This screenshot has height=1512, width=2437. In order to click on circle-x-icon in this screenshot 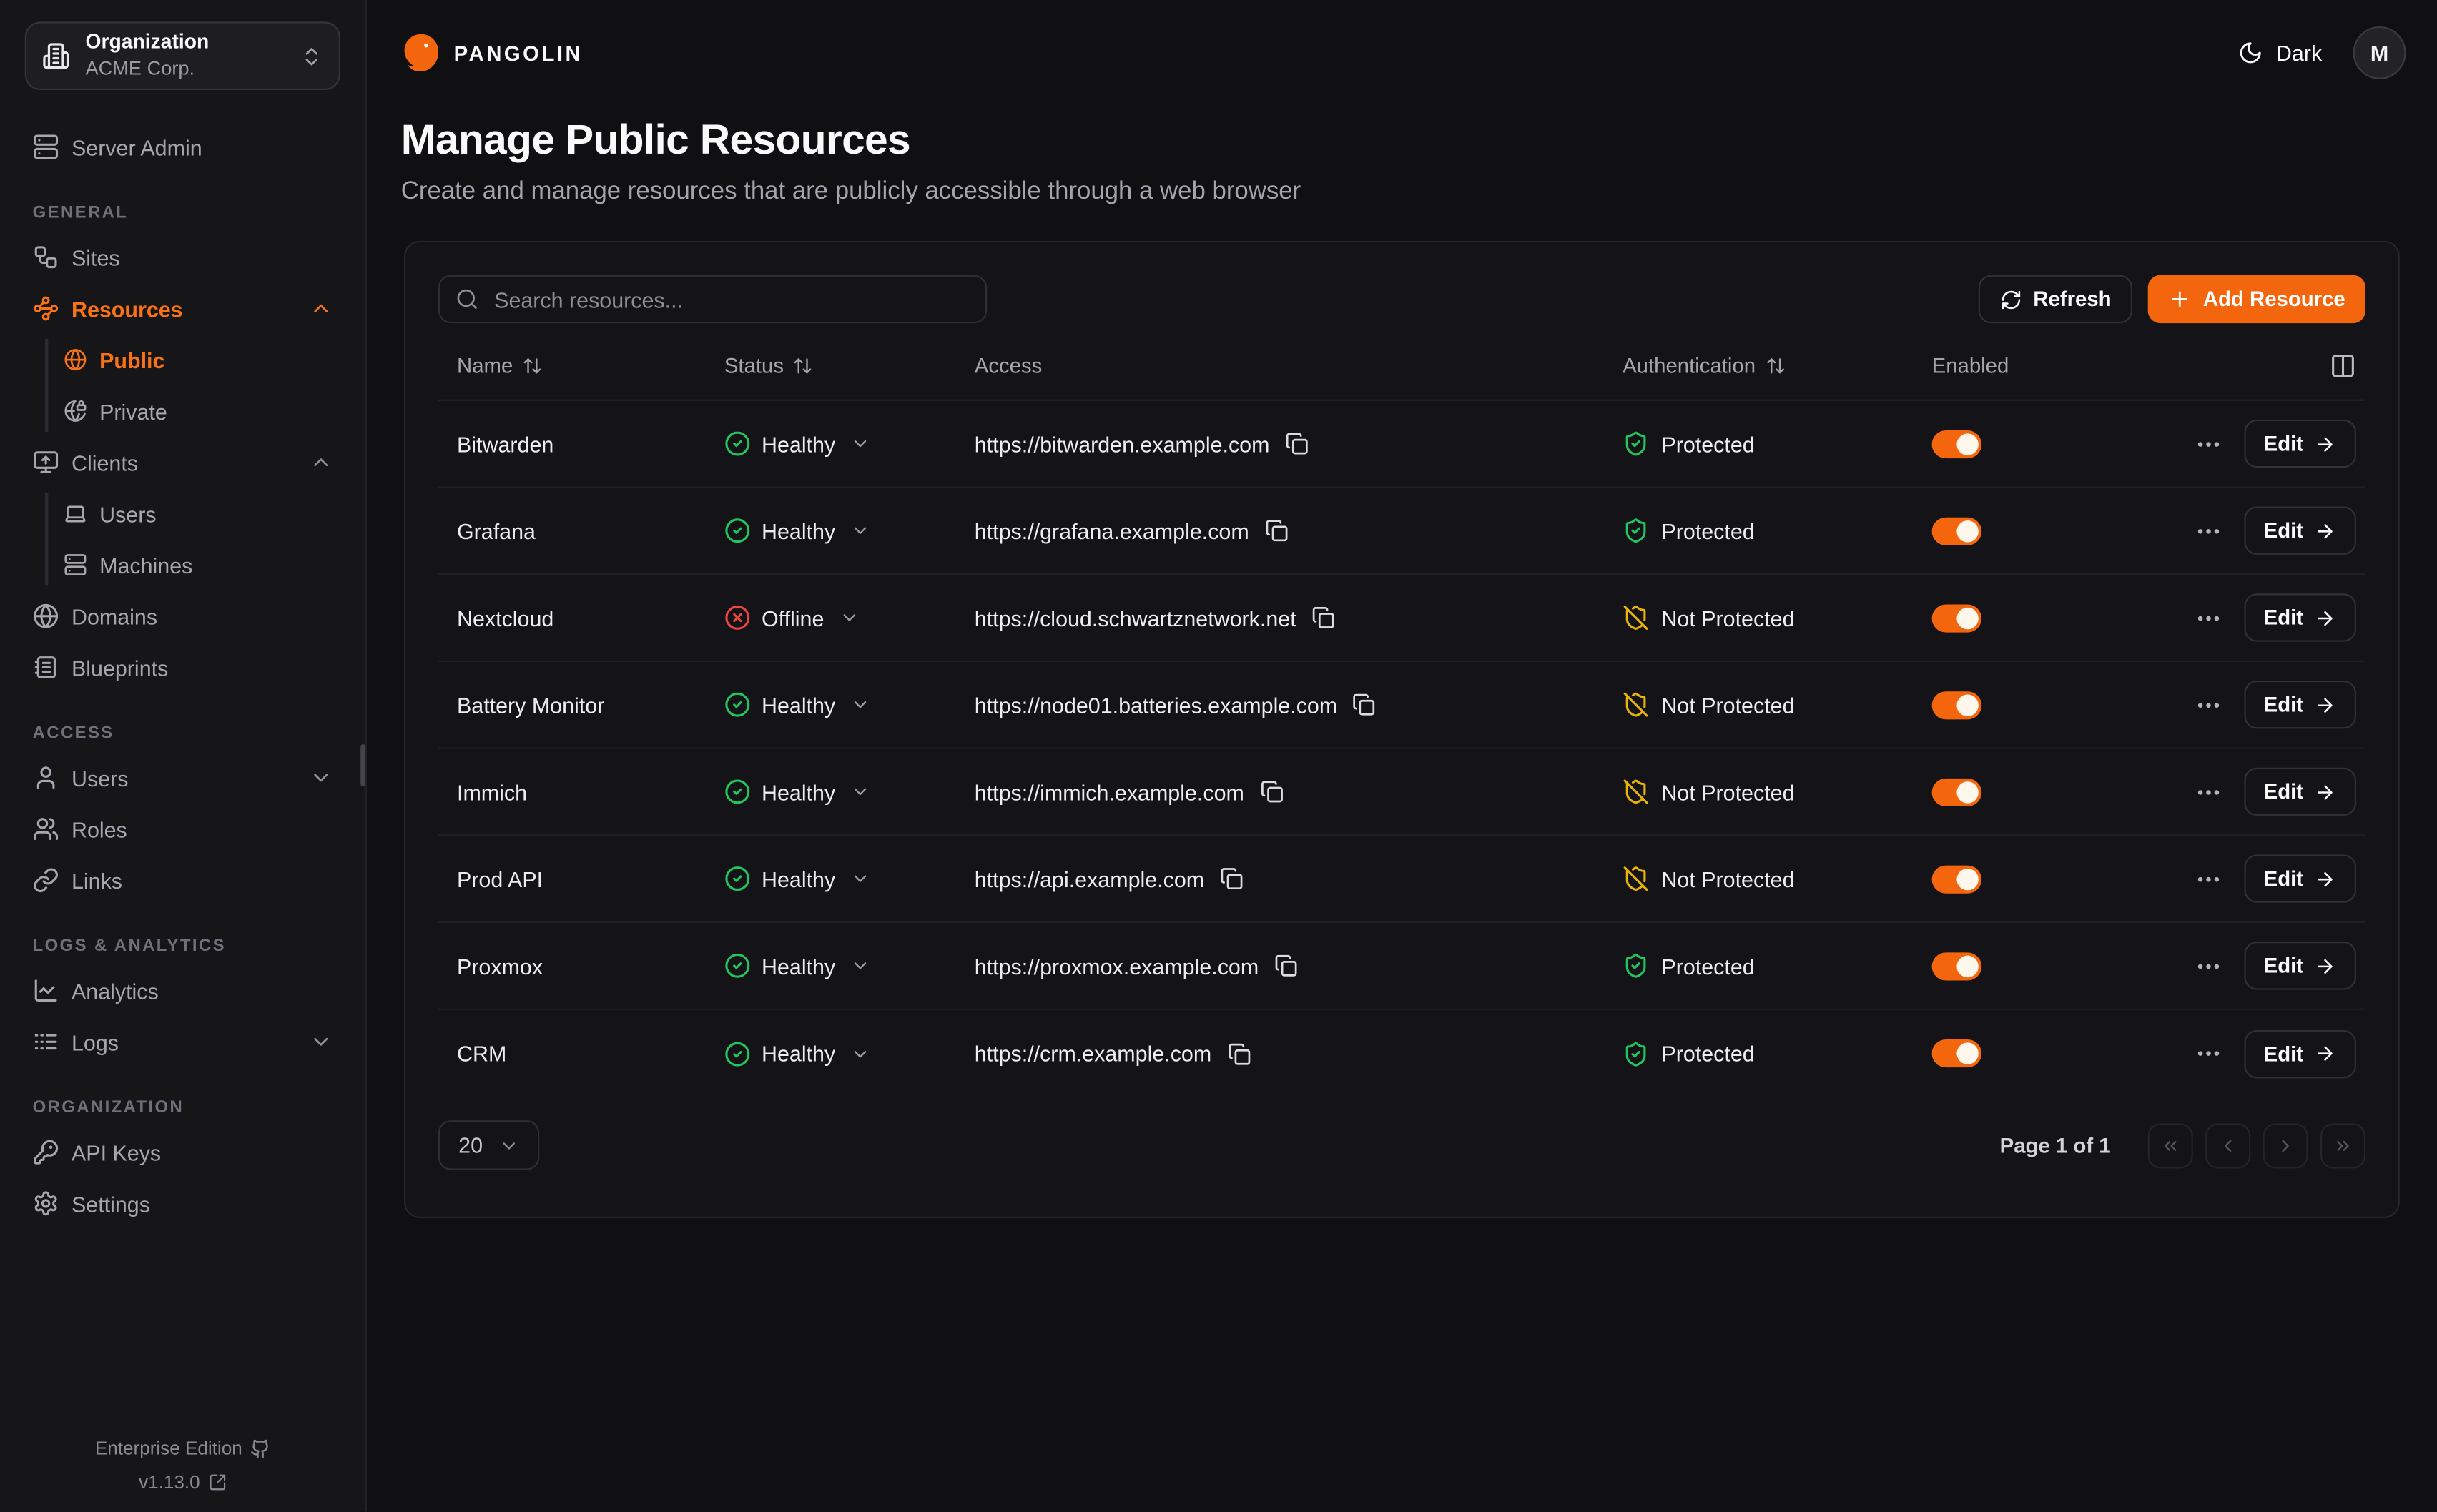, I will do `click(737, 617)`.